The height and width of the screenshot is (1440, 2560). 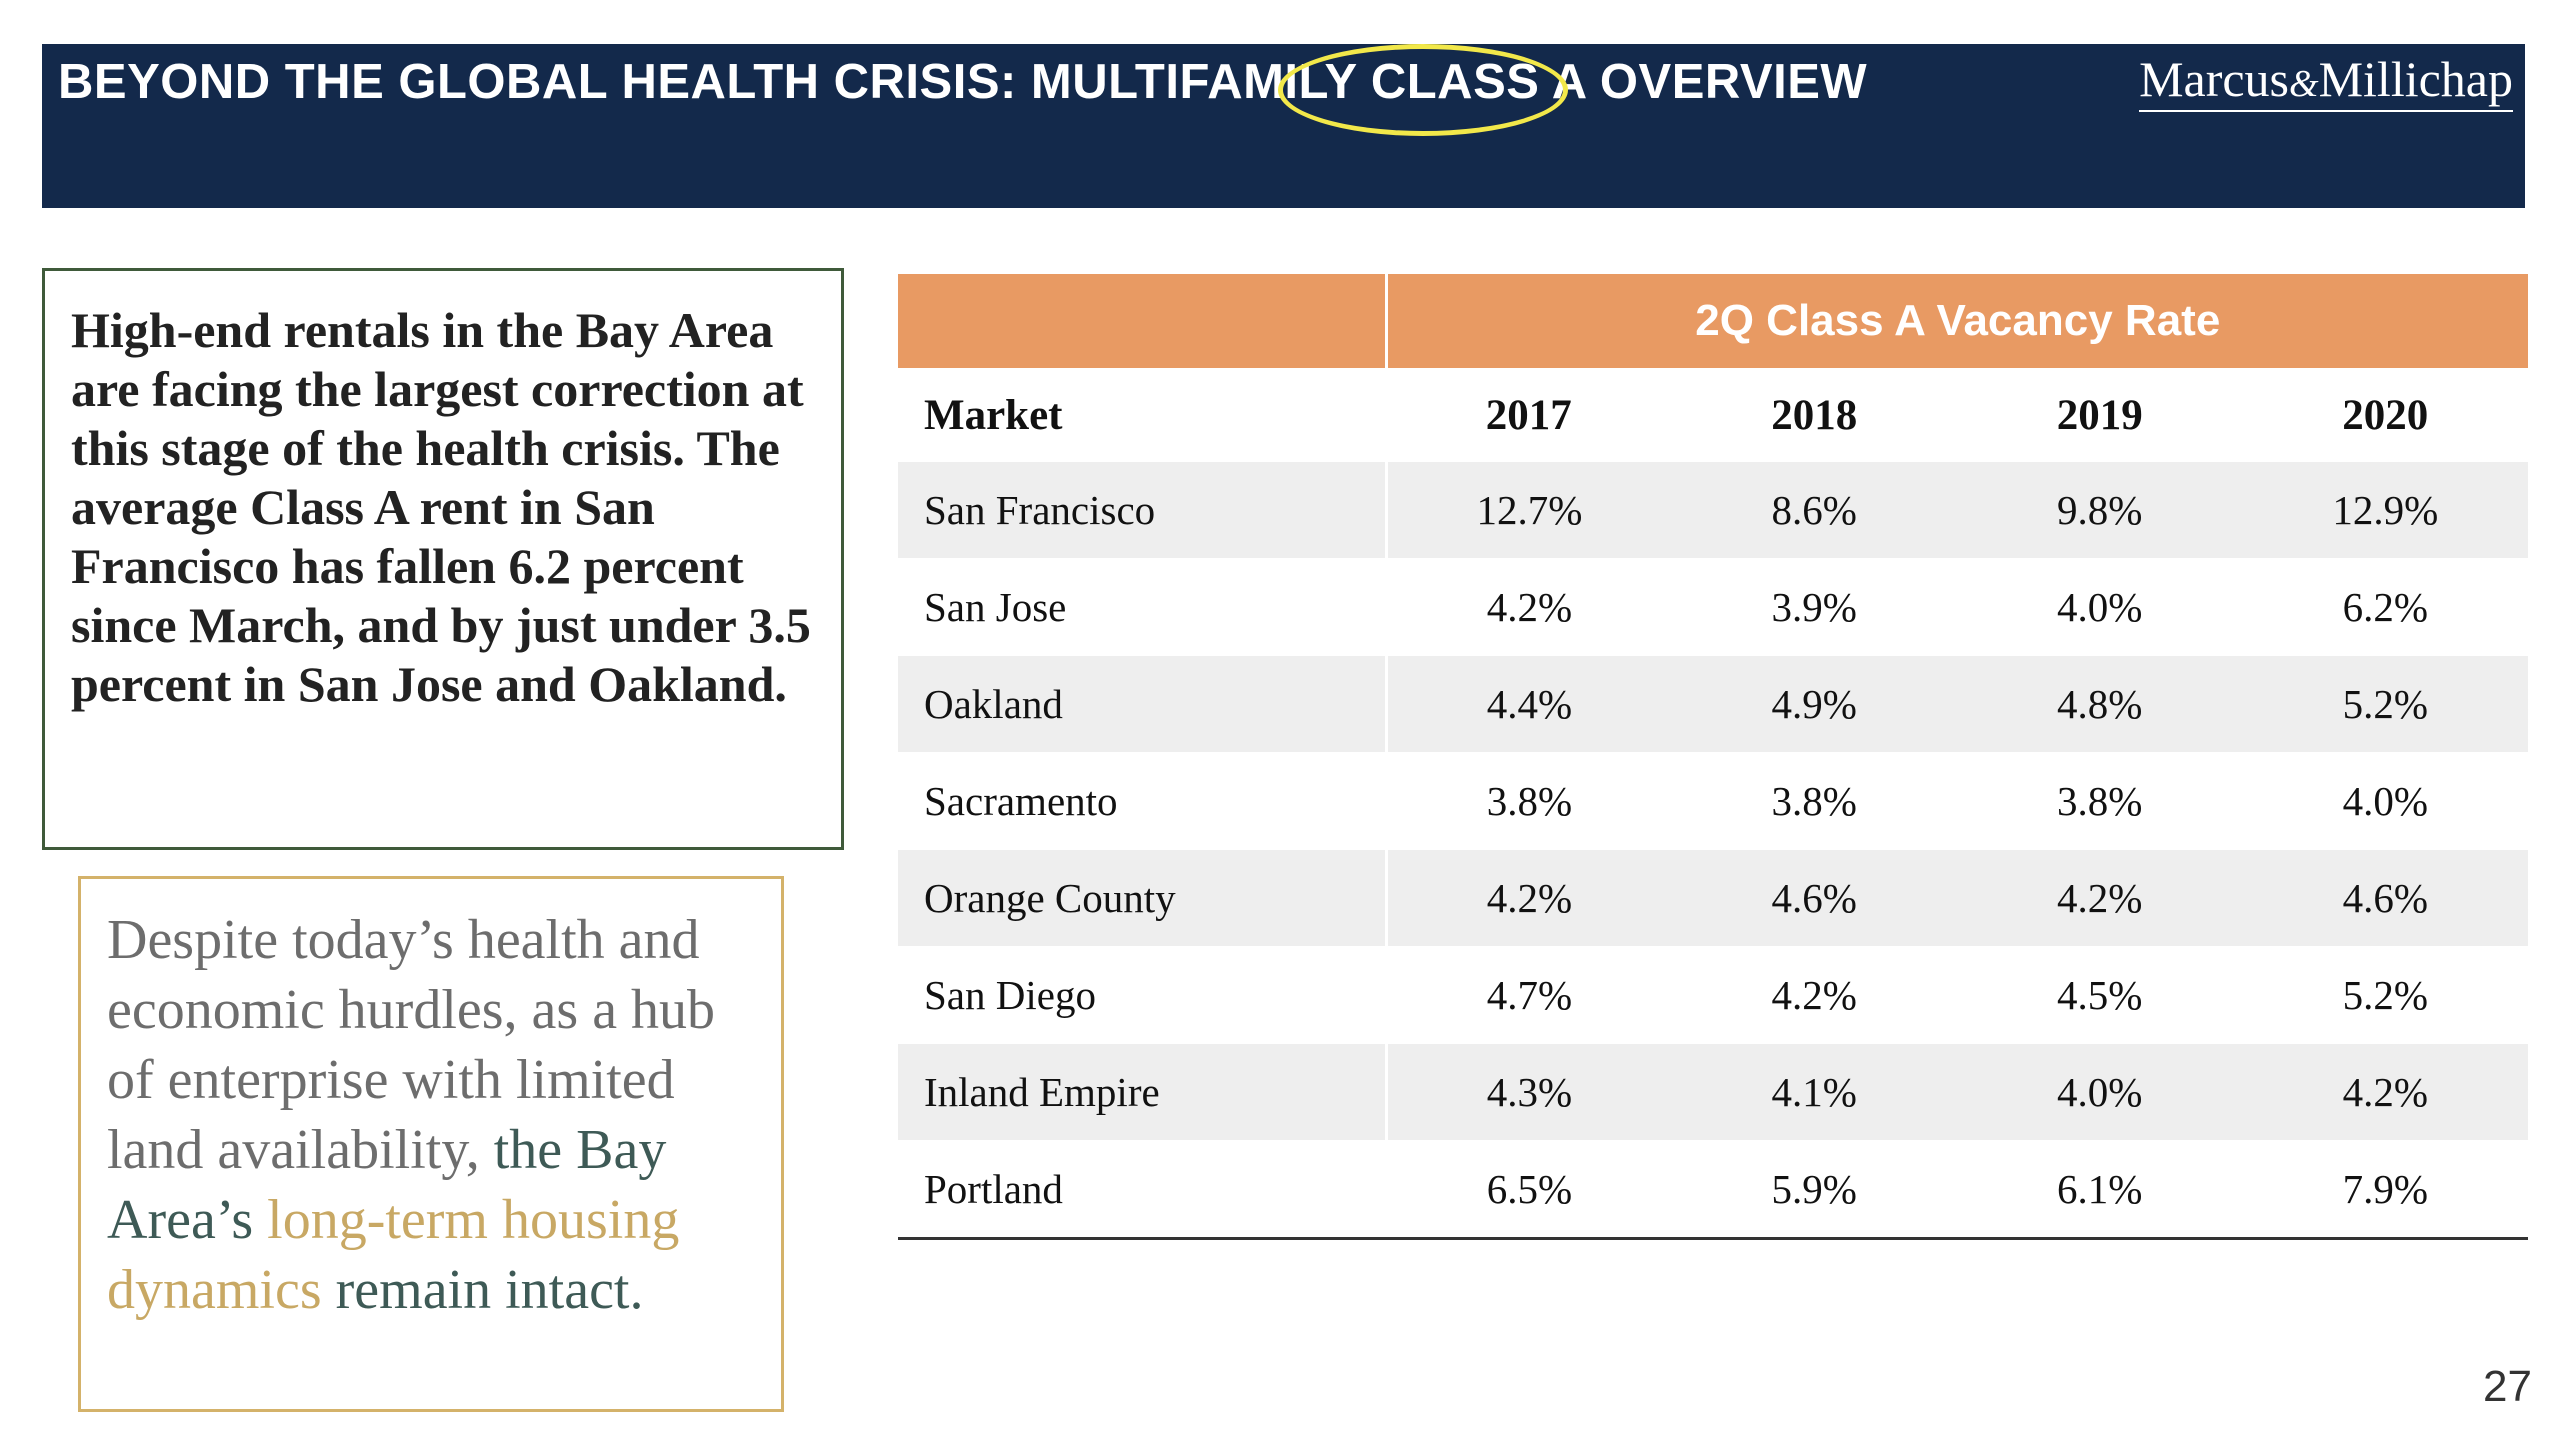 What do you see at coordinates (1529, 415) in the screenshot?
I see `column-header-2017: 2017` at bounding box center [1529, 415].